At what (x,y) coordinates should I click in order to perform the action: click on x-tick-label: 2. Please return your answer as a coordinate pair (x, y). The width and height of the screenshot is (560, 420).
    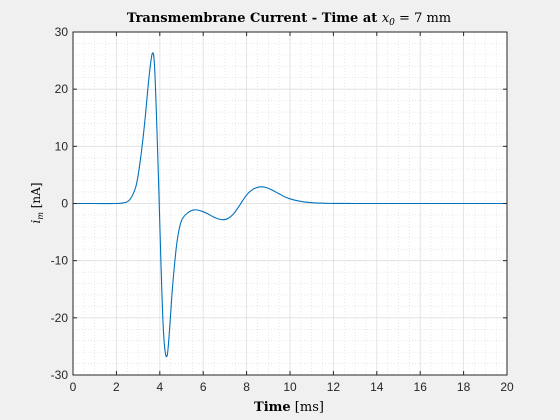
    Looking at the image, I should click on (116, 387).